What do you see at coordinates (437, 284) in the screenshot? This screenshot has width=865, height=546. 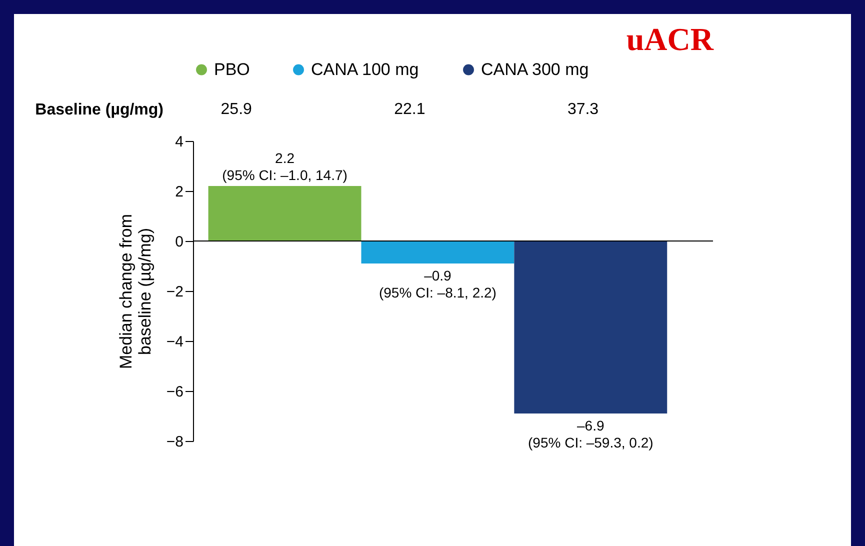 I see `data-label: –0.9 (95% CI: –8.1, 2.2)` at bounding box center [437, 284].